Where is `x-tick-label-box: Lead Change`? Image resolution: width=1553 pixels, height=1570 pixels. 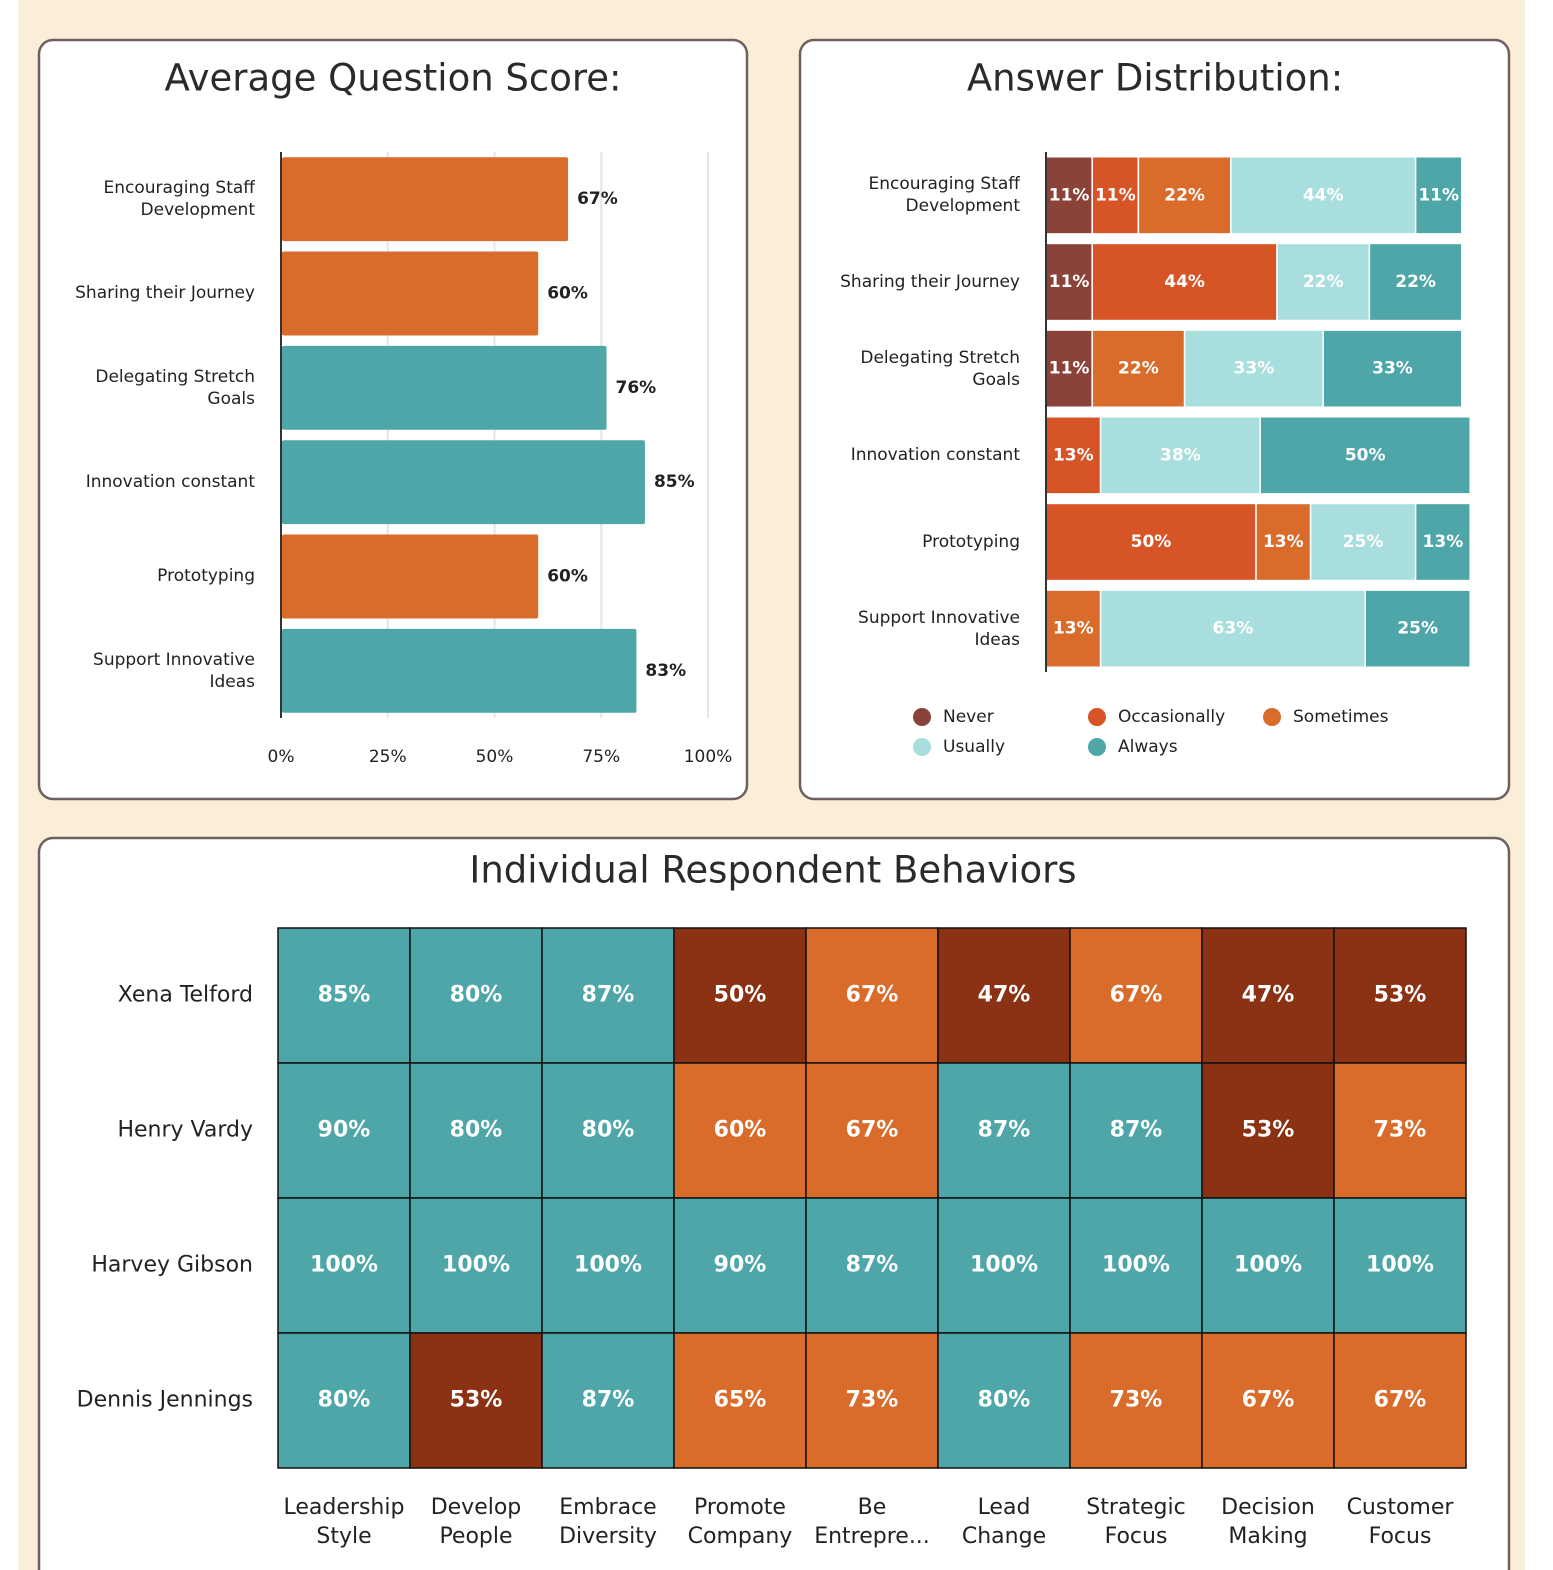 x-tick-label-box: Lead Change is located at coordinates (1004, 1522).